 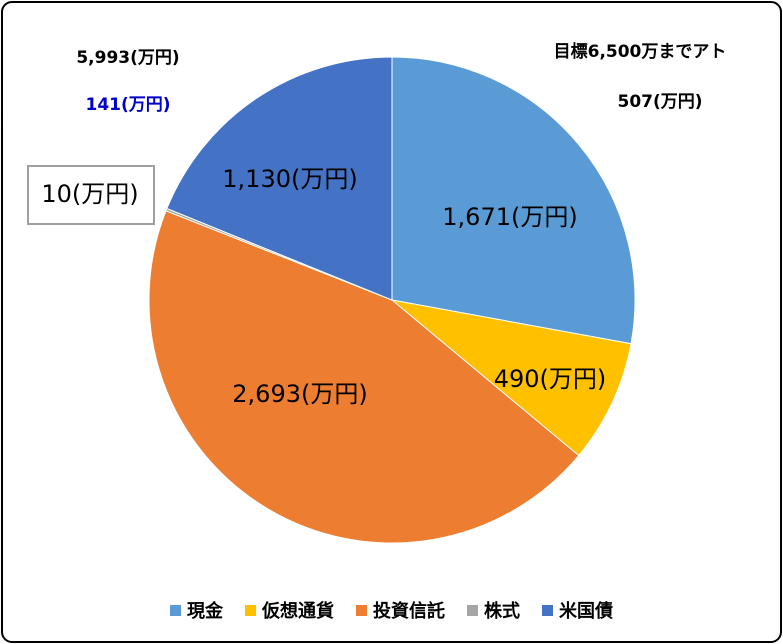 I want to click on data-label: 1,130(万円), so click(x=289, y=179).